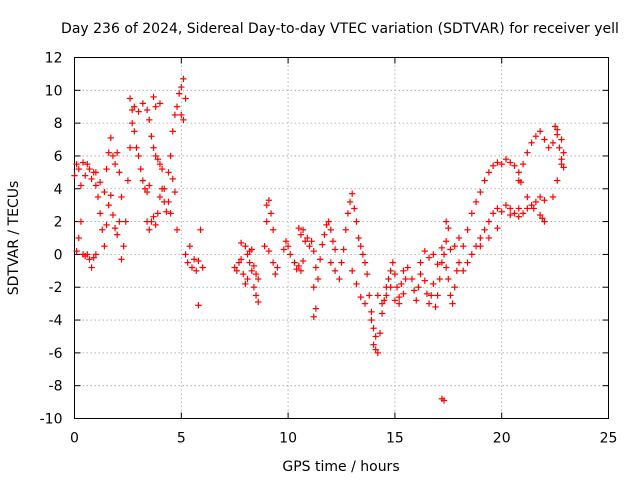 The image size is (640, 480). Describe the element at coordinates (58, 157) in the screenshot. I see `y-tick-label: 6` at that location.